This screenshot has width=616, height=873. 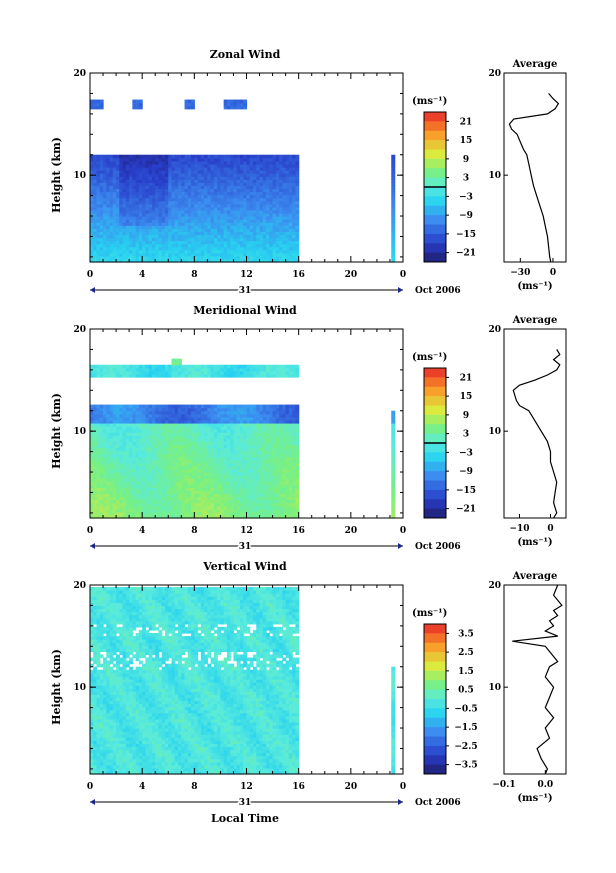 I want to click on y-axis-label: Height (km), so click(x=56, y=175).